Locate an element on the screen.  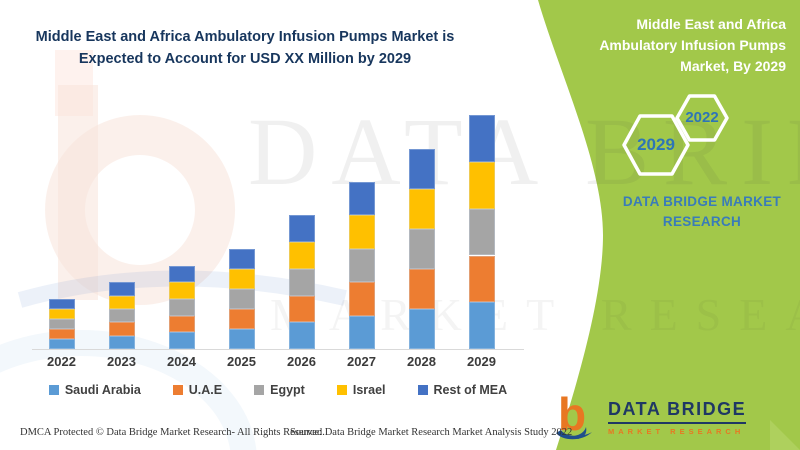
side-panel-brand-text: DATA BRIDGE MARKET RESEARCH is located at coordinates (702, 211).